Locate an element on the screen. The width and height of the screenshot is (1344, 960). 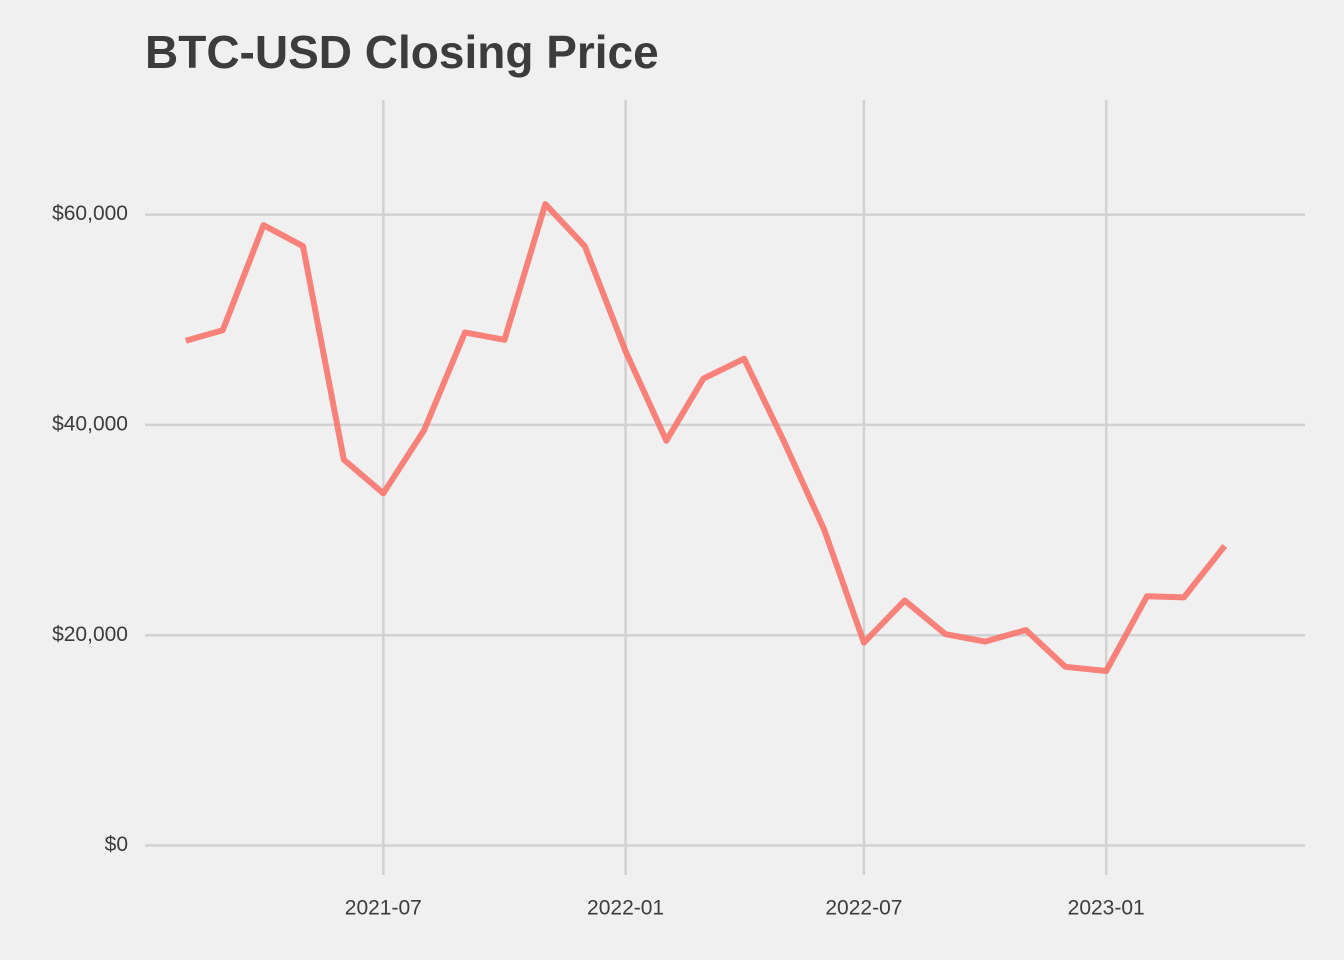
y-tick-label: $40,000 is located at coordinates (90, 423).